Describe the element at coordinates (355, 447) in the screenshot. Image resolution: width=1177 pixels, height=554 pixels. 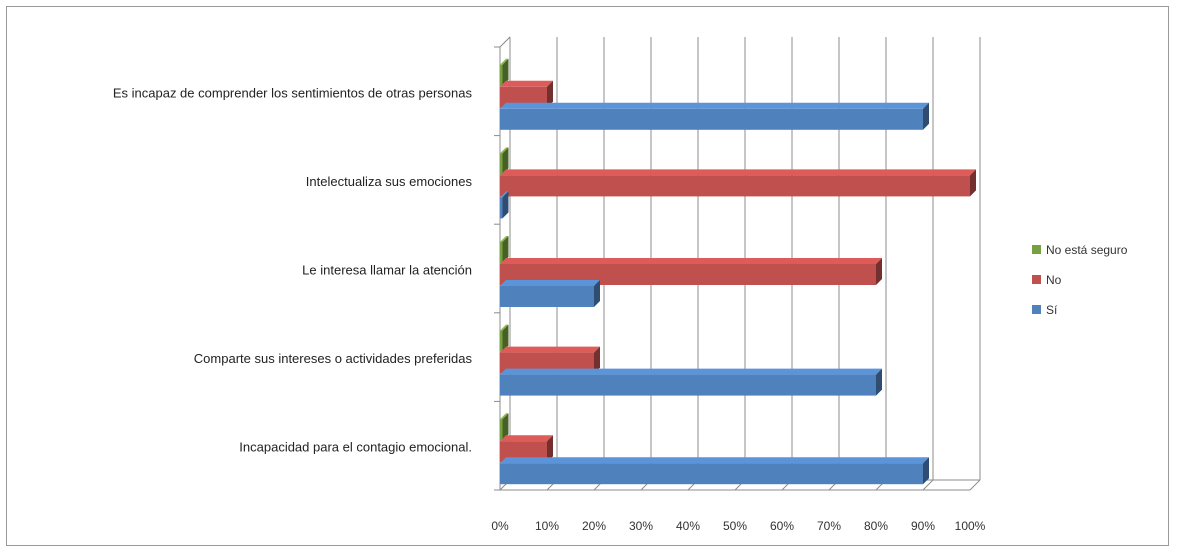
I see `category-label: Incapacidad para el contagio emocional.` at that location.